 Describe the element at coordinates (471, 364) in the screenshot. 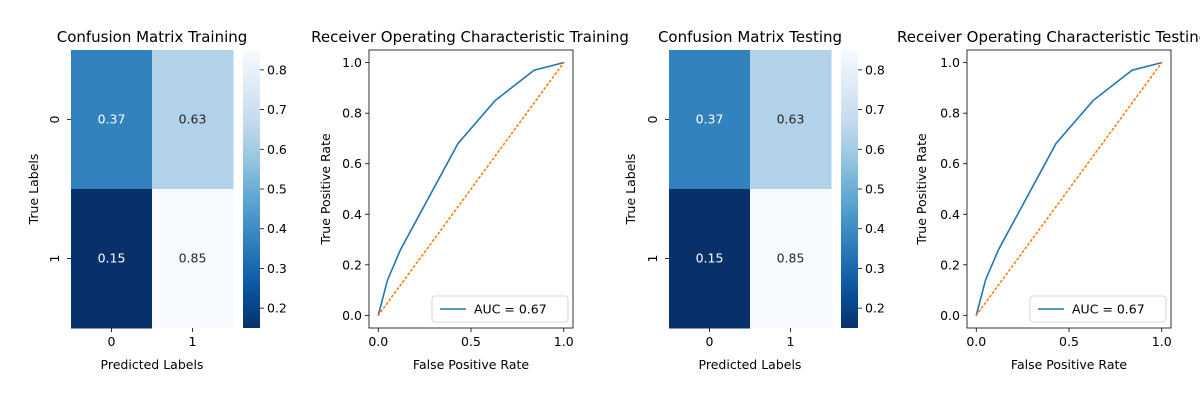

I see `roc-training-xlabel: False Positive Rate` at that location.